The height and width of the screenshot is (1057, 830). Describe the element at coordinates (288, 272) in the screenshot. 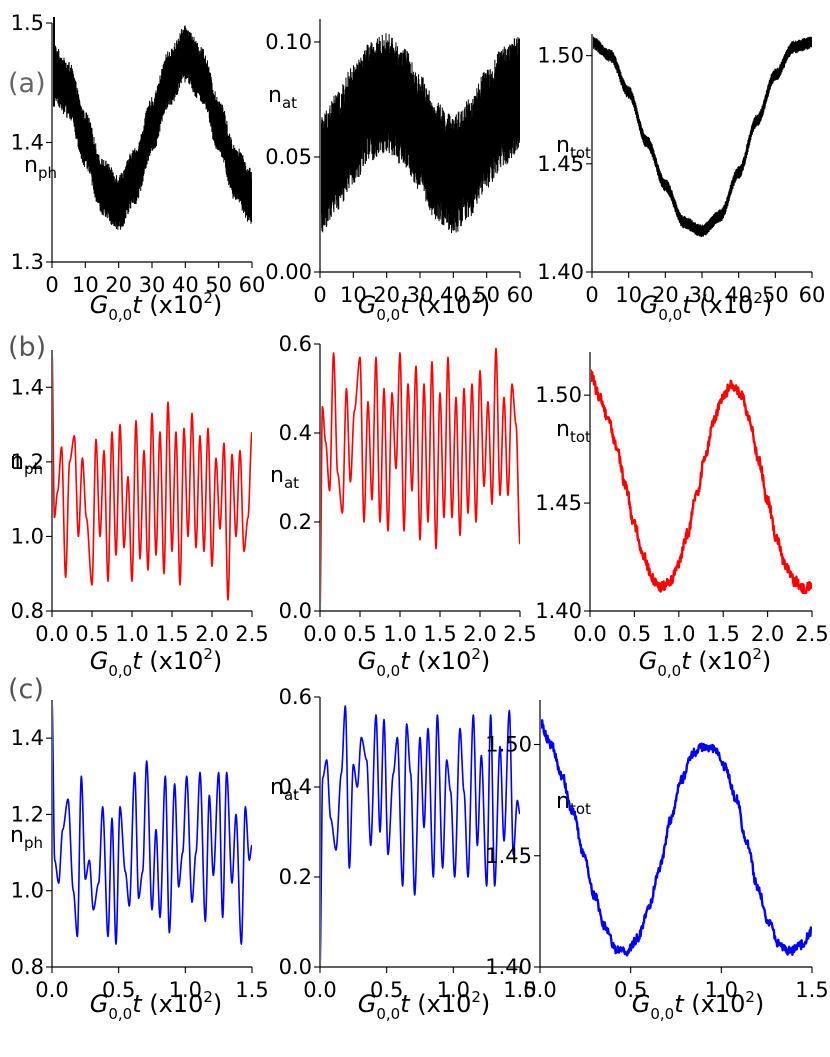

I see `y-tick-label: 0.00` at that location.